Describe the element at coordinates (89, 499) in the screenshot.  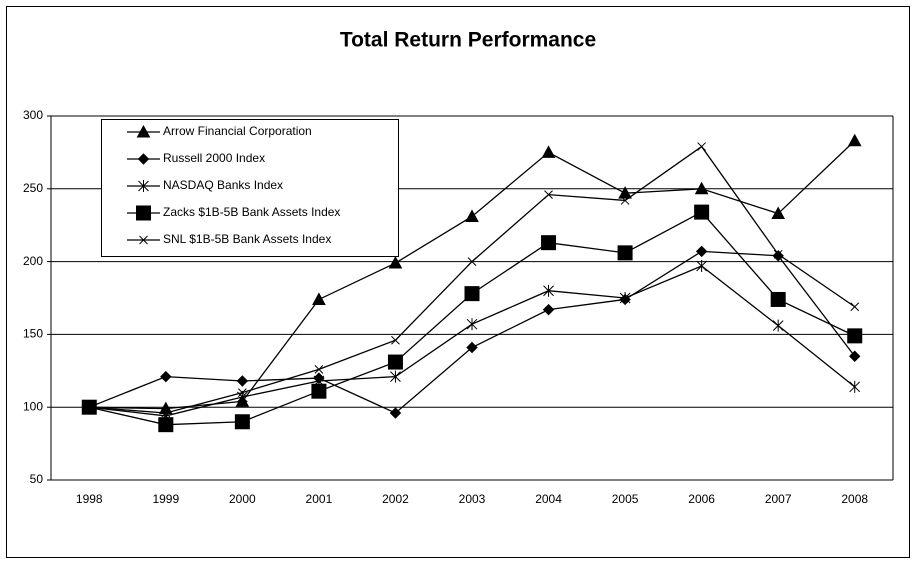
I see `x-tick-label: 1998` at that location.